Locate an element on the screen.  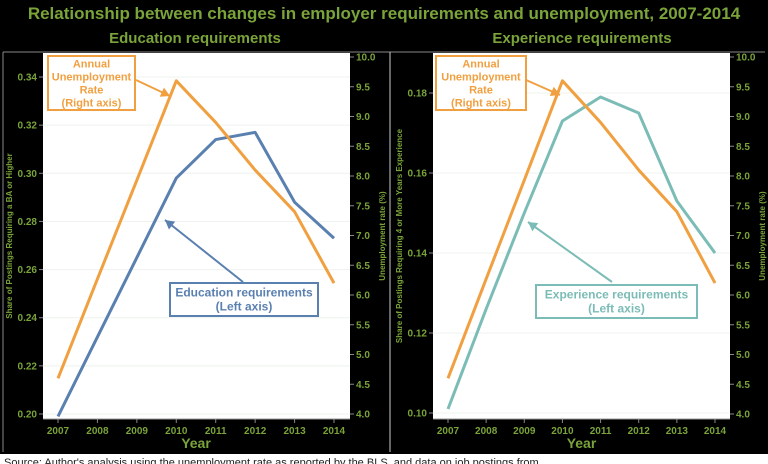
y-tick-label: 0.10 is located at coordinates (418, 414).